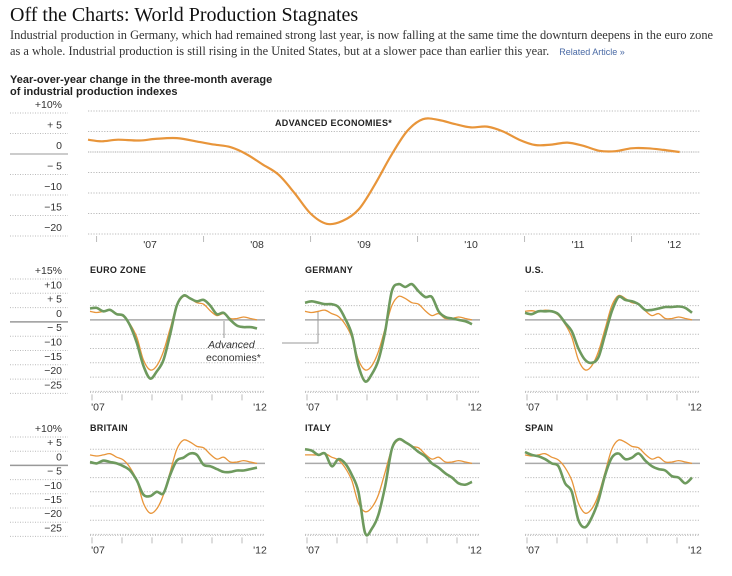  Describe the element at coordinates (539, 428) in the screenshot. I see `panel-title: SPAIN` at that location.